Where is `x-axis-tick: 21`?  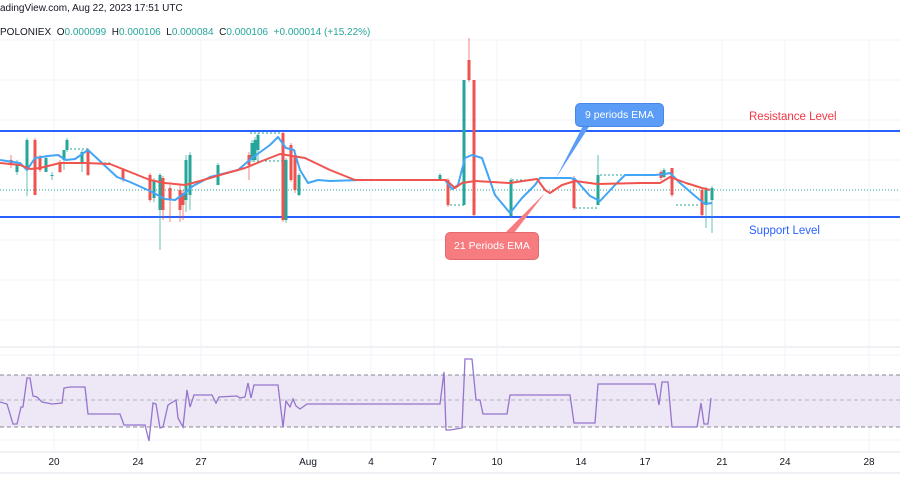
x-axis-tick: 21 is located at coordinates (722, 462).